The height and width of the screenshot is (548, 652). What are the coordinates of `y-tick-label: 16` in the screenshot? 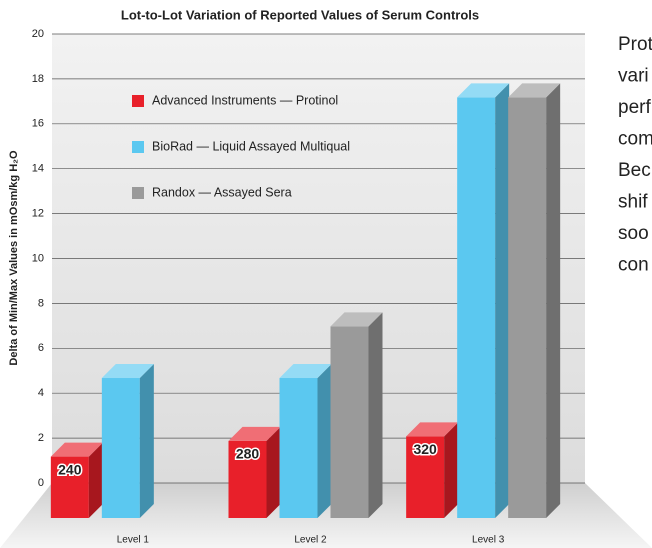 It's located at (38, 124).